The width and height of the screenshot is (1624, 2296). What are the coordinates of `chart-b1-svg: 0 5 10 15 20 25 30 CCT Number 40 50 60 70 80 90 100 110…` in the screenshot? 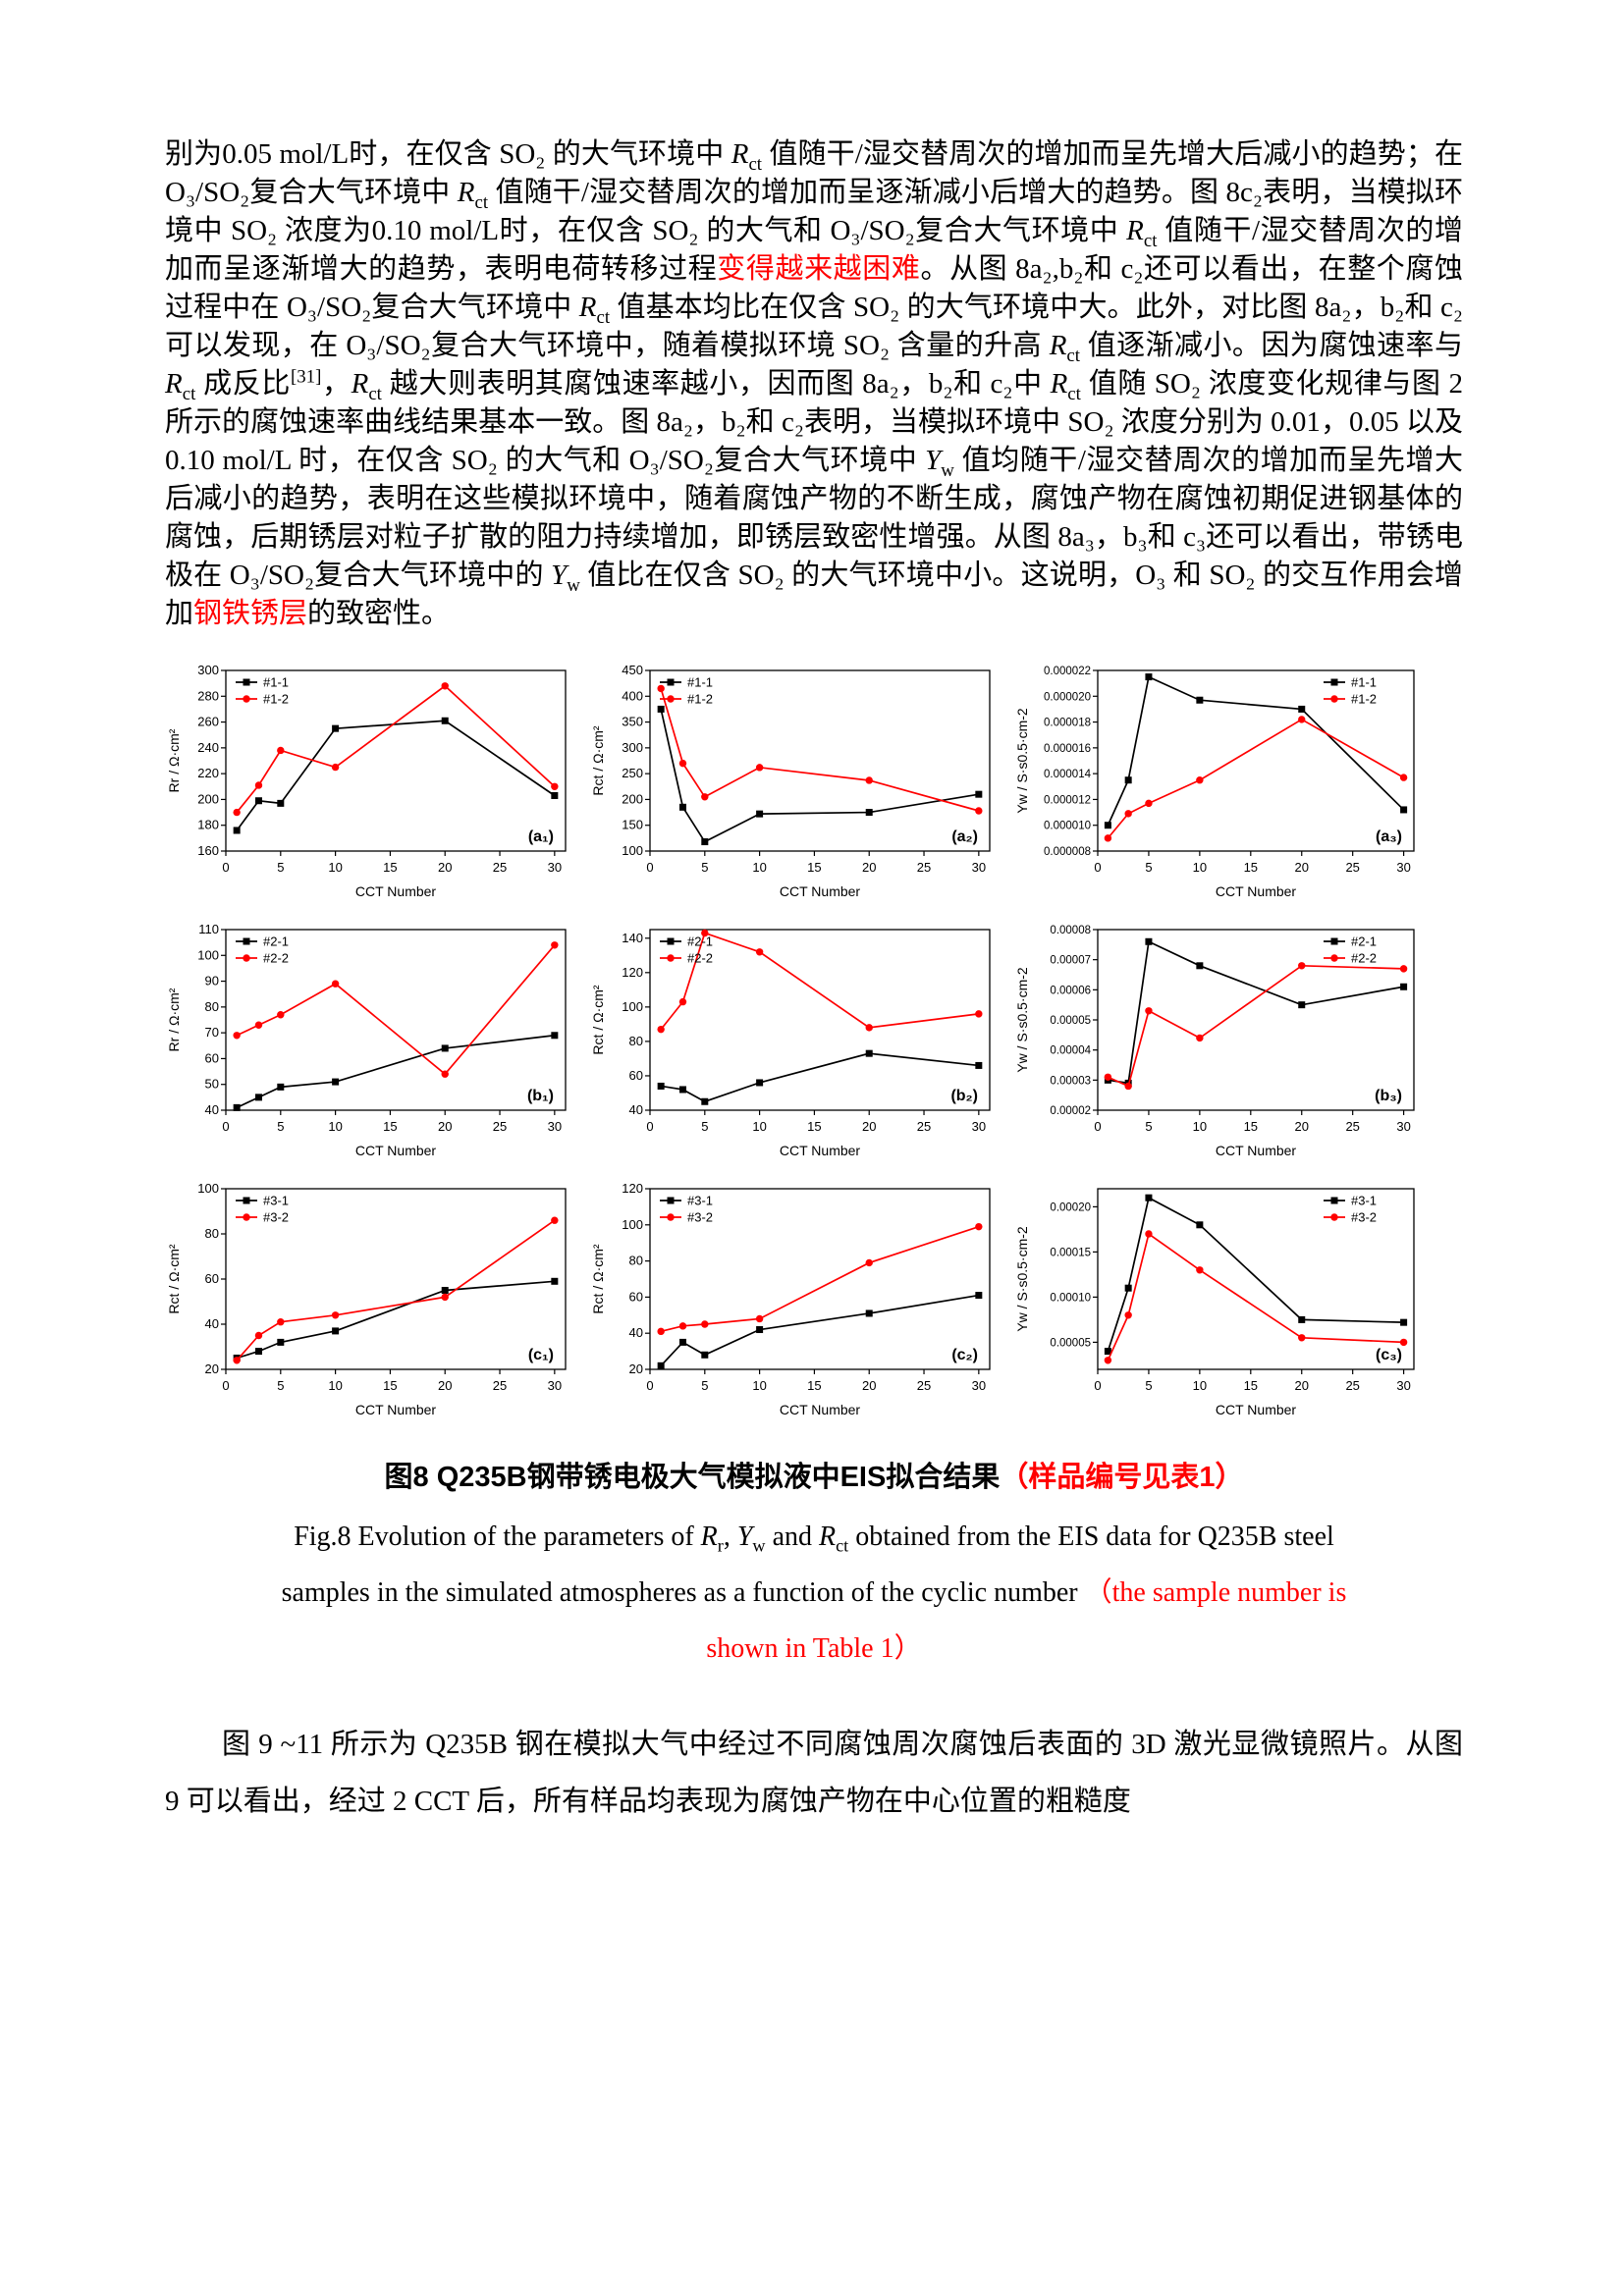 It's located at (366, 1040).